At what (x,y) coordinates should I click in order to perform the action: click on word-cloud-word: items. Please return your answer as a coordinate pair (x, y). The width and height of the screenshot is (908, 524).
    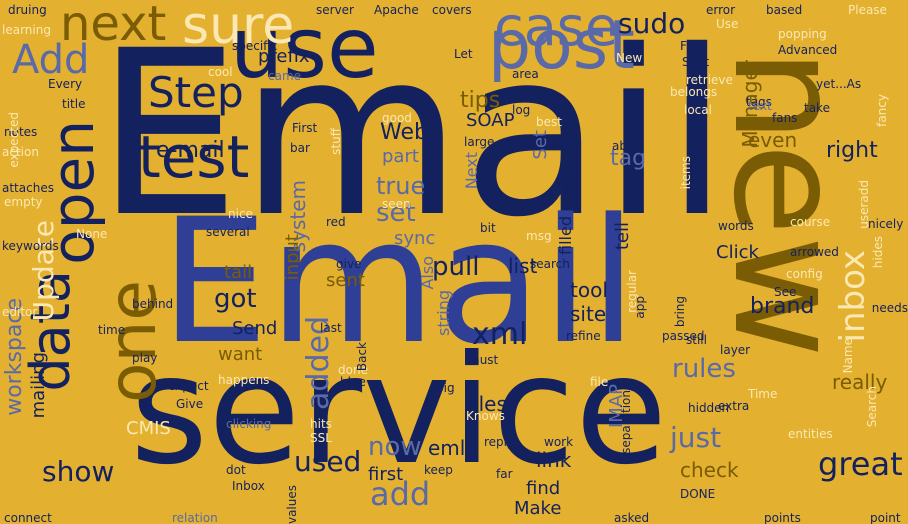
    Looking at the image, I should click on (686, 173).